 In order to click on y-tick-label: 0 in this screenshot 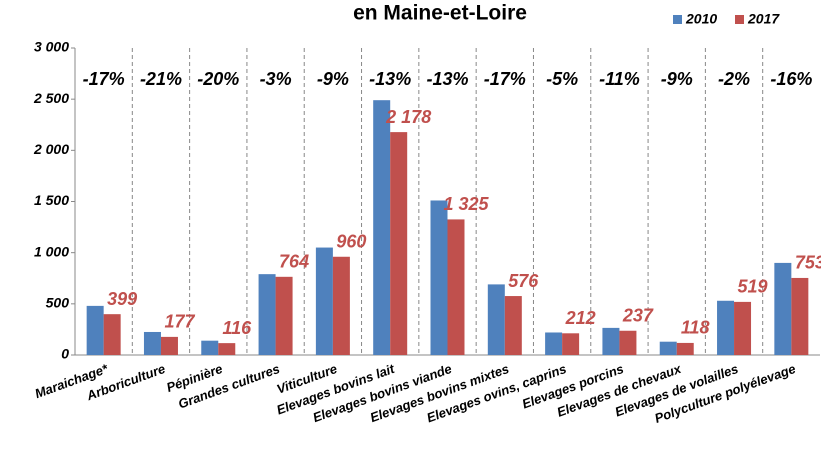, I will do `click(65, 354)`.